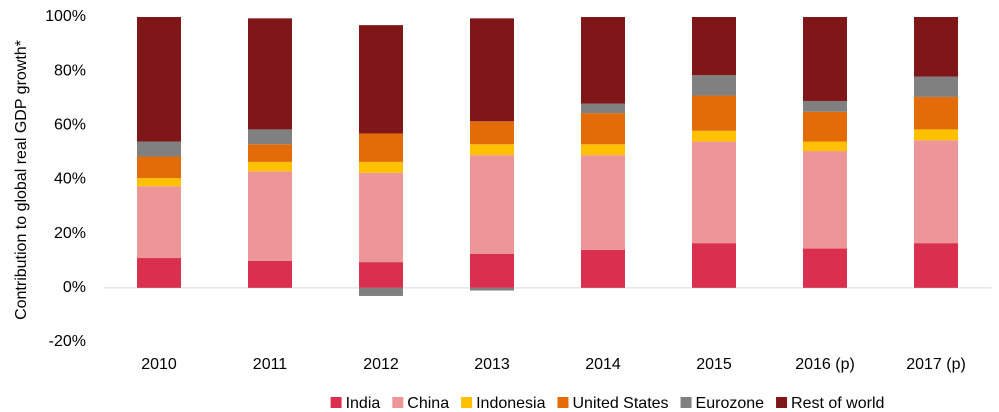 Image resolution: width=999 pixels, height=412 pixels. I want to click on x-tick-label: 2010, so click(159, 364).